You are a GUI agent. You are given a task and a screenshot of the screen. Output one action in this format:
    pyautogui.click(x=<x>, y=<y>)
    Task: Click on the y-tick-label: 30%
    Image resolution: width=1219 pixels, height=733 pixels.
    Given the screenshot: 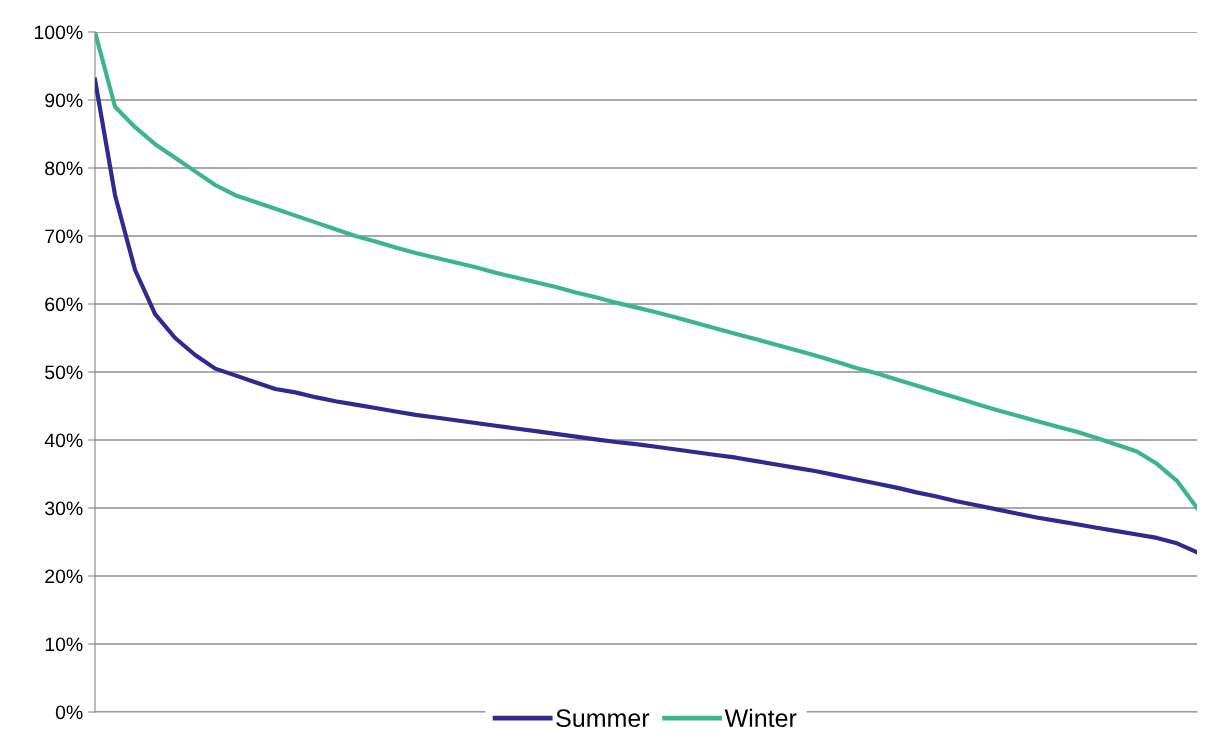 What is the action you would take?
    pyautogui.click(x=64, y=508)
    